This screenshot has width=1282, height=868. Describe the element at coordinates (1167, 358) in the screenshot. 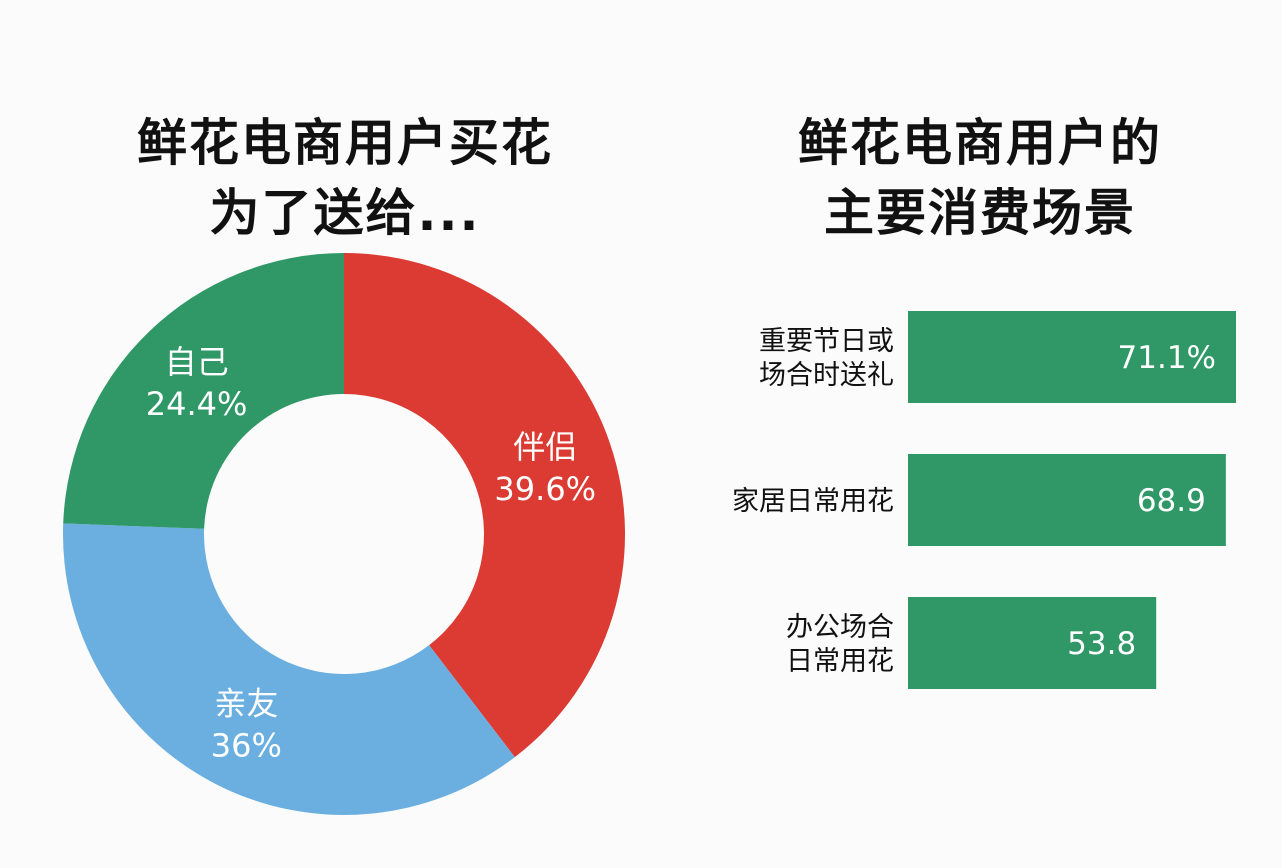

I see `bar-value-label: 71.1%` at that location.